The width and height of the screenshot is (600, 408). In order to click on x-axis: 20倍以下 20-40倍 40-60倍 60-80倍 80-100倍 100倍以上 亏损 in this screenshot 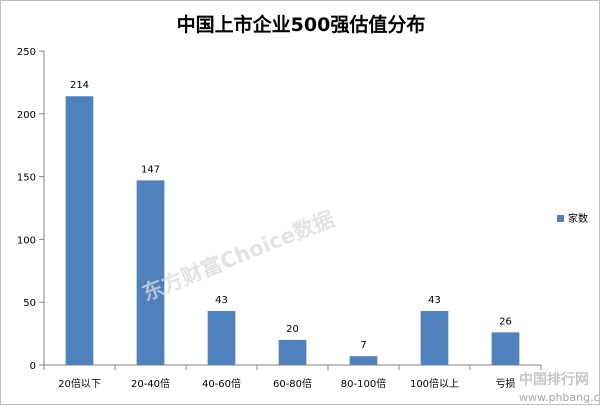, I will do `click(292, 377)`.